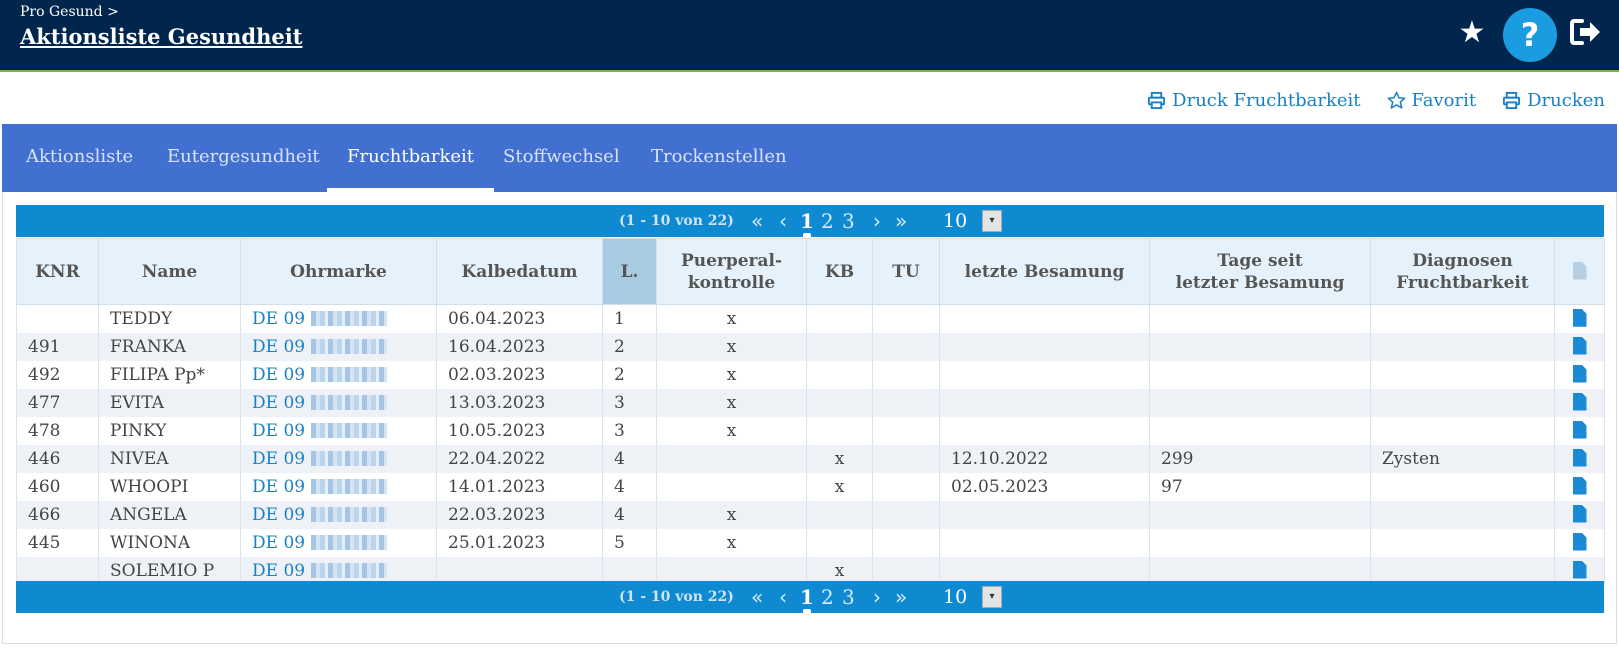 The image size is (1619, 651). I want to click on cell-name-text: ANGELA, so click(148, 514).